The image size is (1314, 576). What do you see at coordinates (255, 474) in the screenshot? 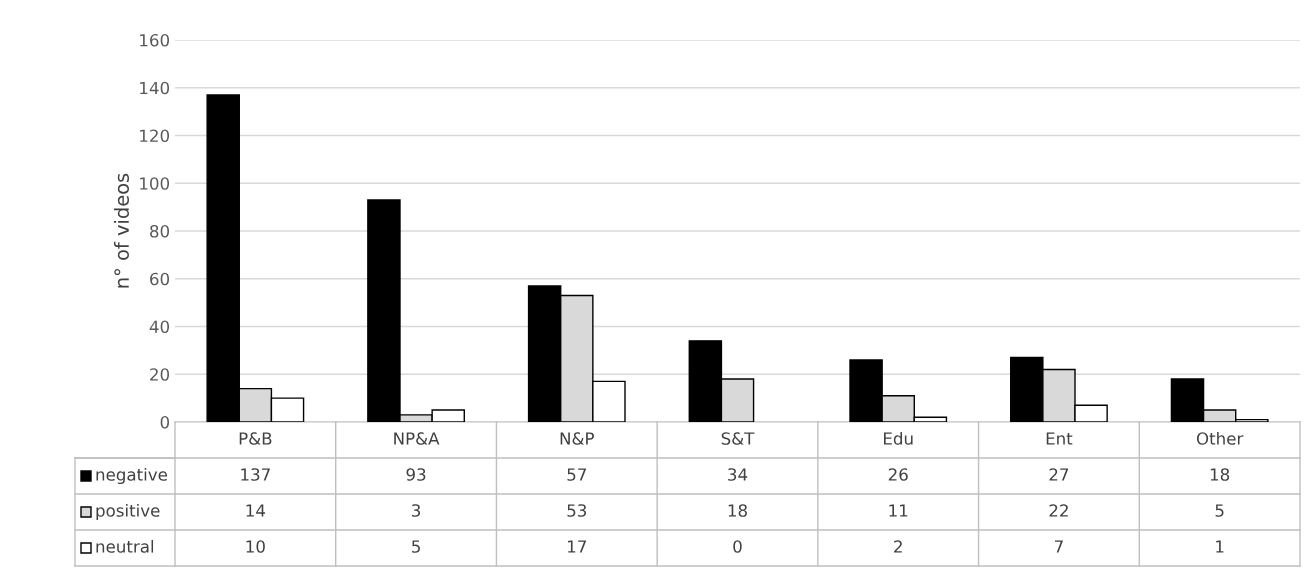
I see `data-label: 137` at bounding box center [255, 474].